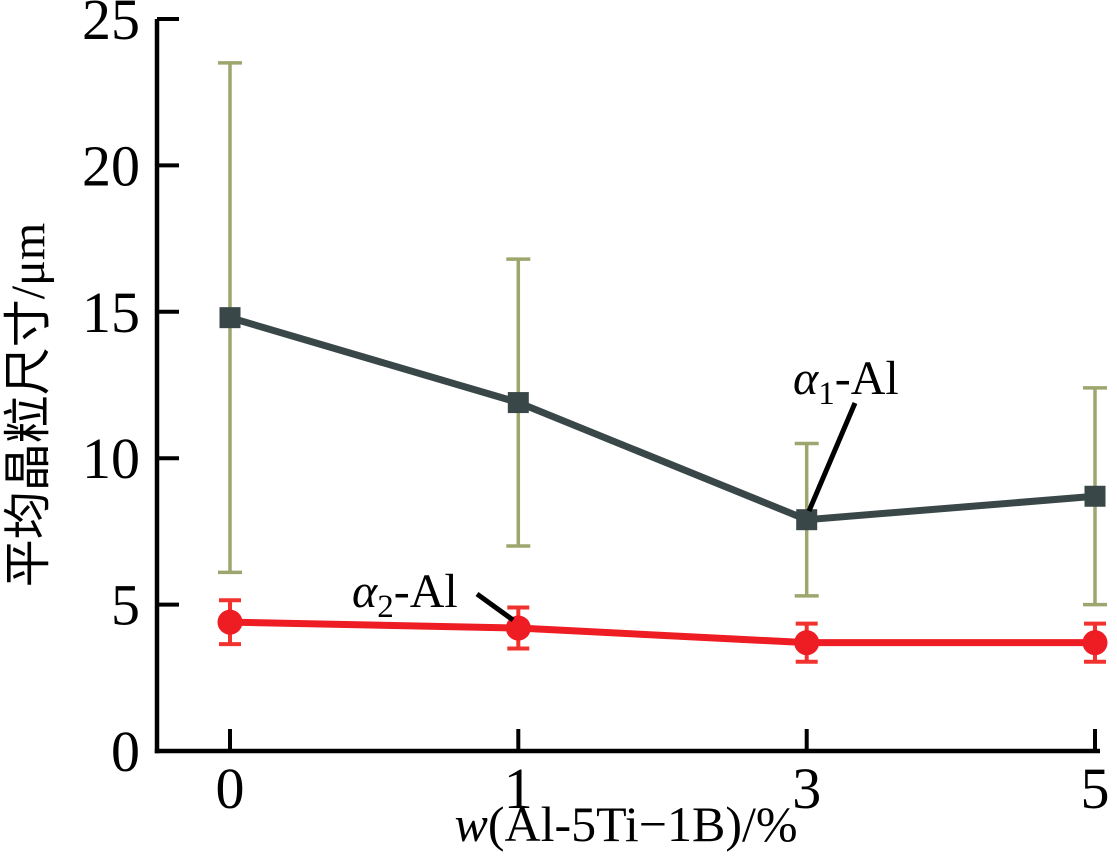  I want to click on y-tick-label: 0, so click(125, 751).